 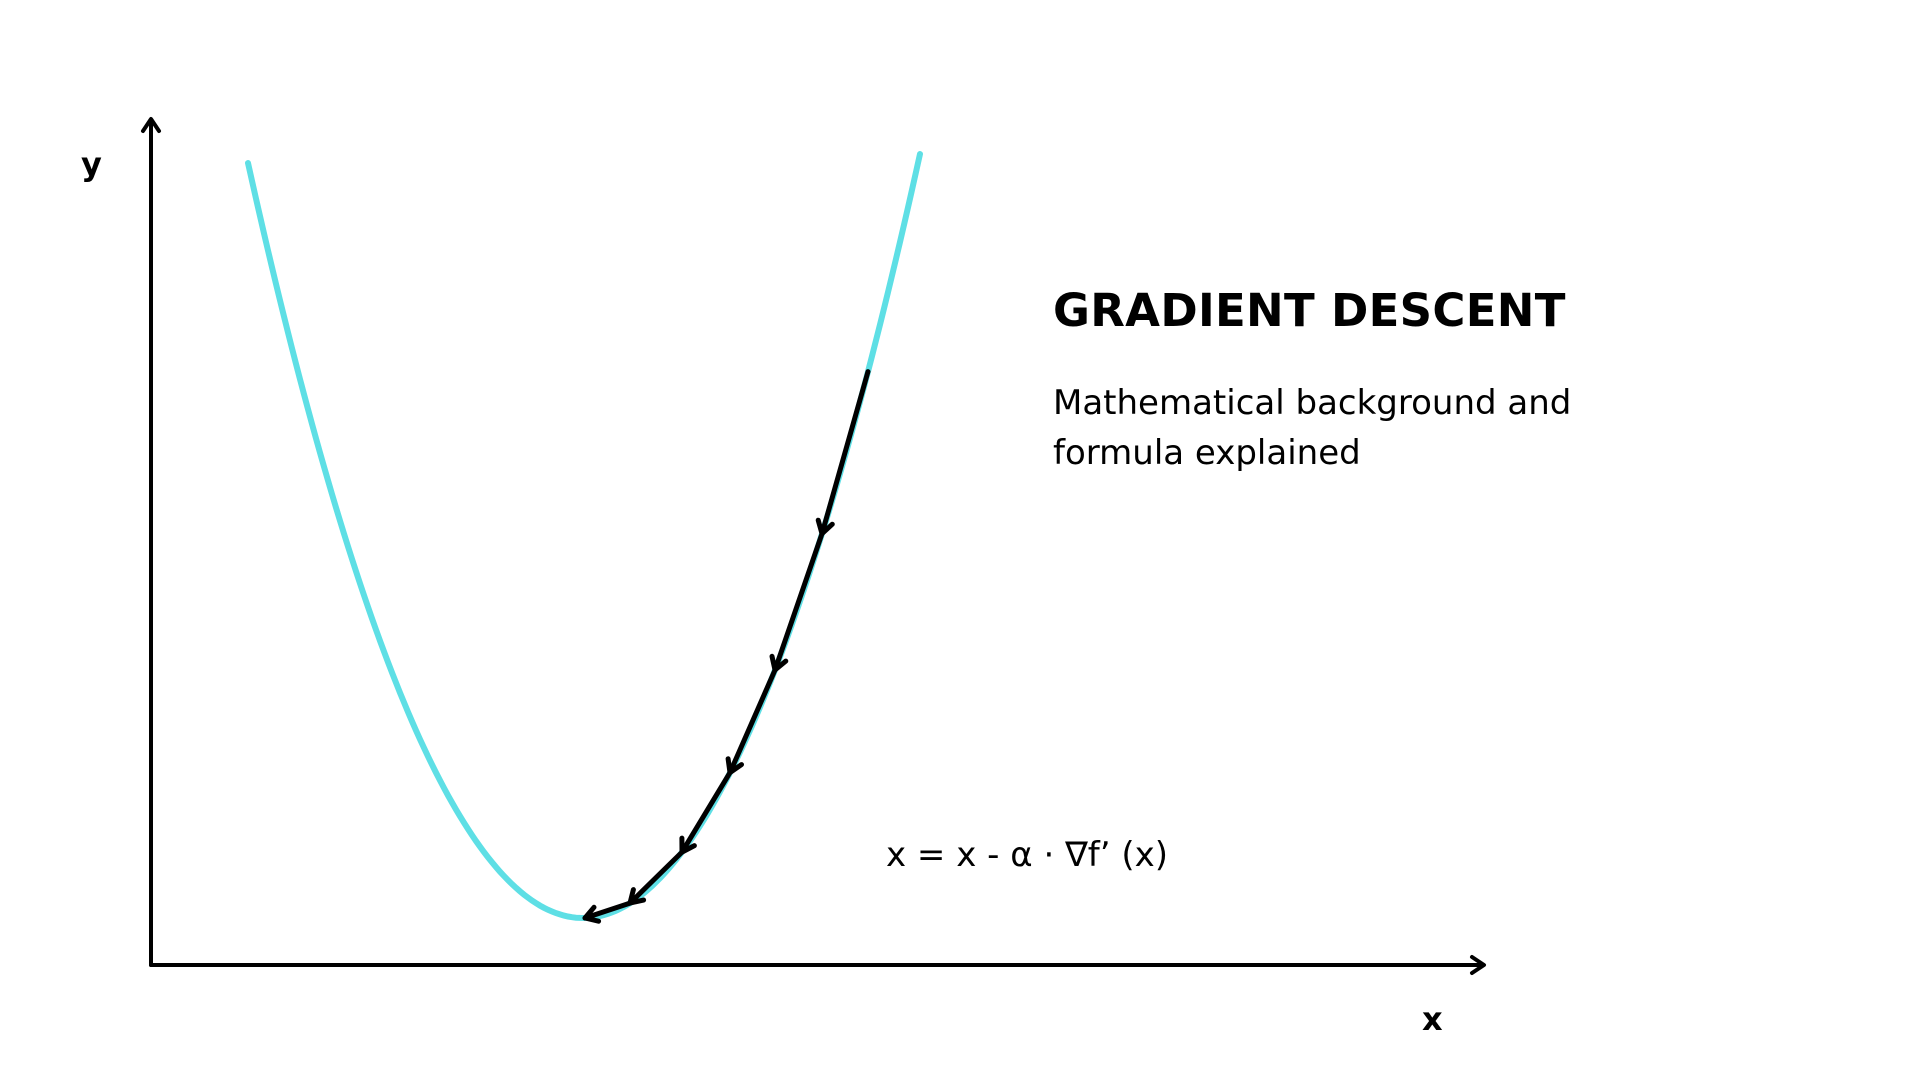 What do you see at coordinates (1027, 855) in the screenshot?
I see `update-formula: x = x - α · ∇f’ (x)` at bounding box center [1027, 855].